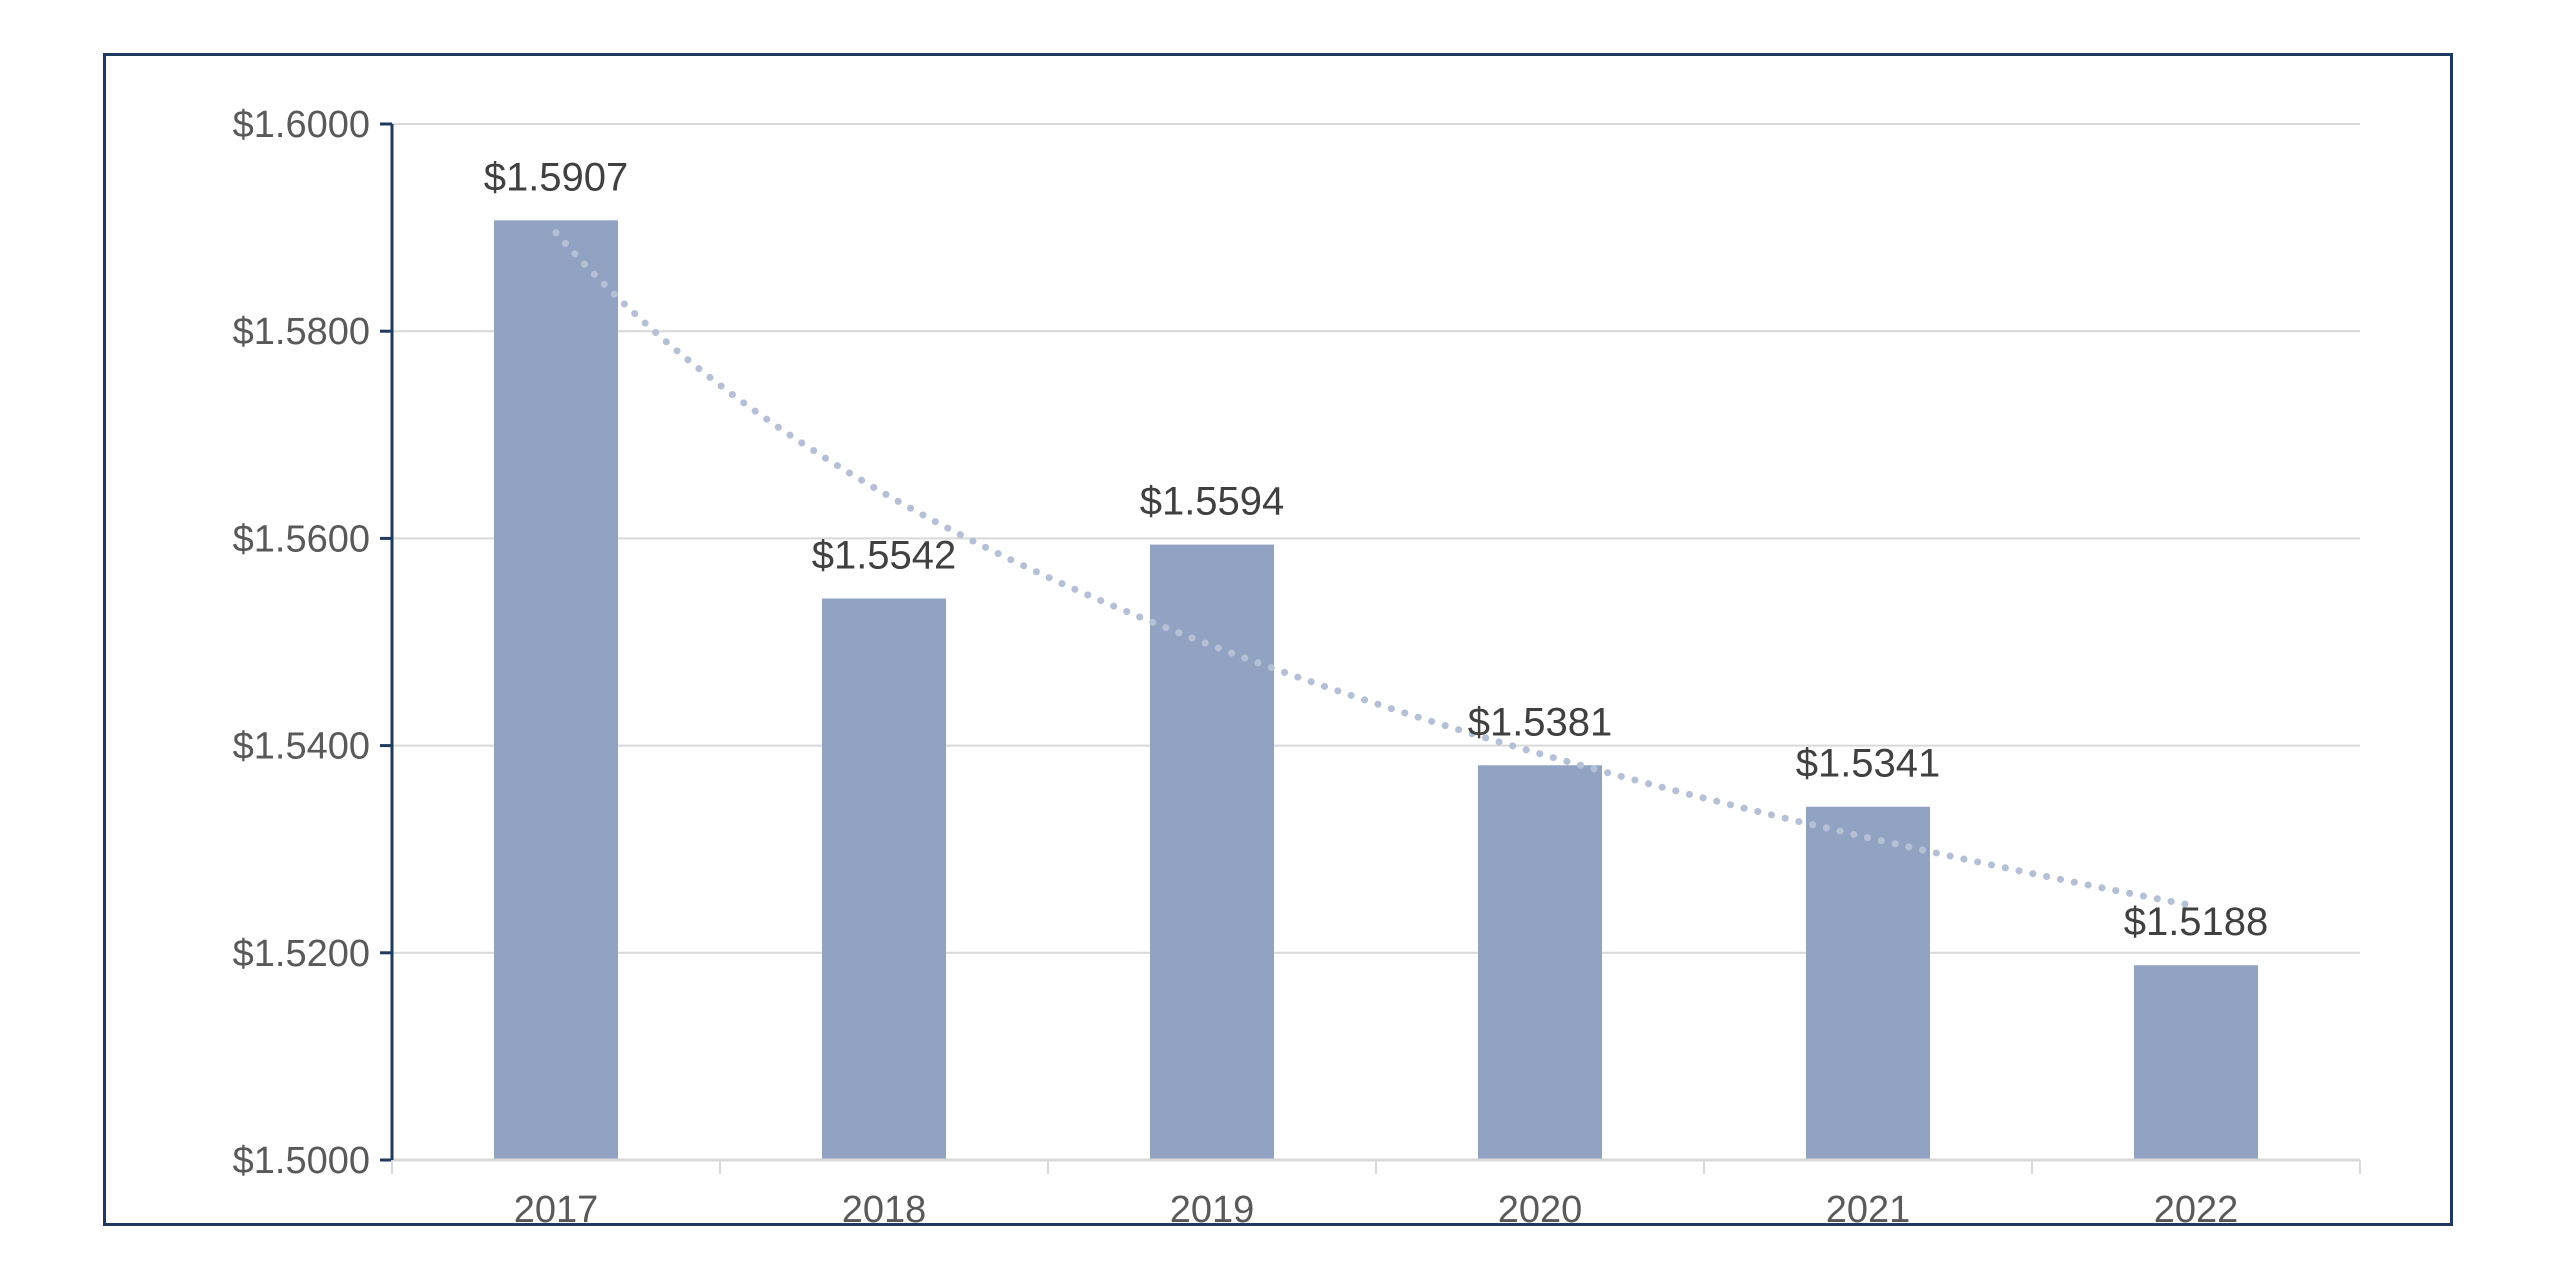 This screenshot has height=1280, width=2560. Describe the element at coordinates (2196, 922) in the screenshot. I see `data-label: $1.5188` at that location.